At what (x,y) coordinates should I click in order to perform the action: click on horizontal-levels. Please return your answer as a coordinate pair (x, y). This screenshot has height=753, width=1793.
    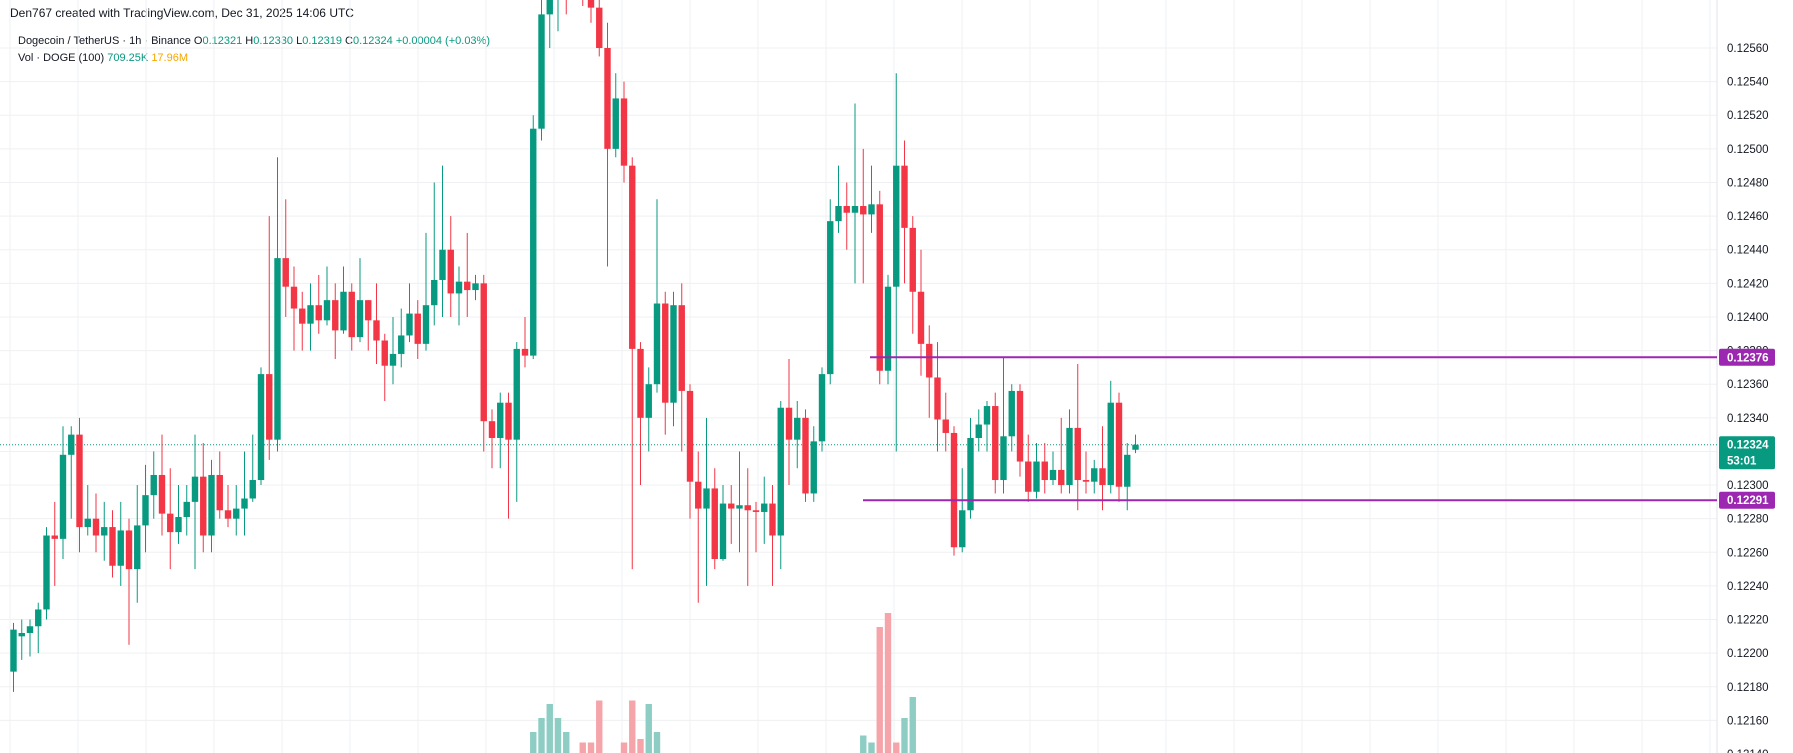
    Looking at the image, I should click on (1290, 429).